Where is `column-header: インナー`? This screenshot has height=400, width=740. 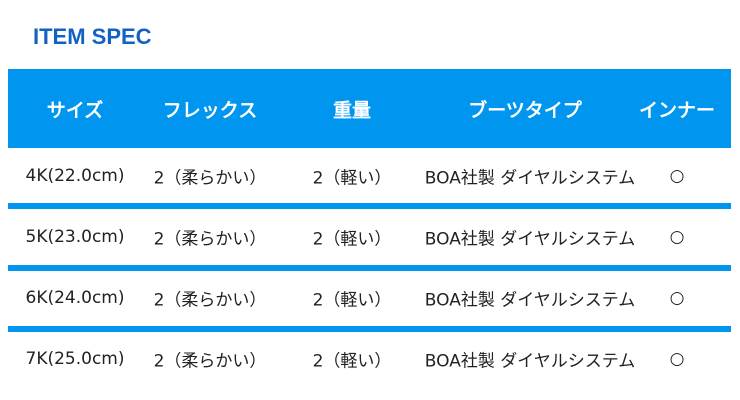
column-header: インナー is located at coordinates (677, 110).